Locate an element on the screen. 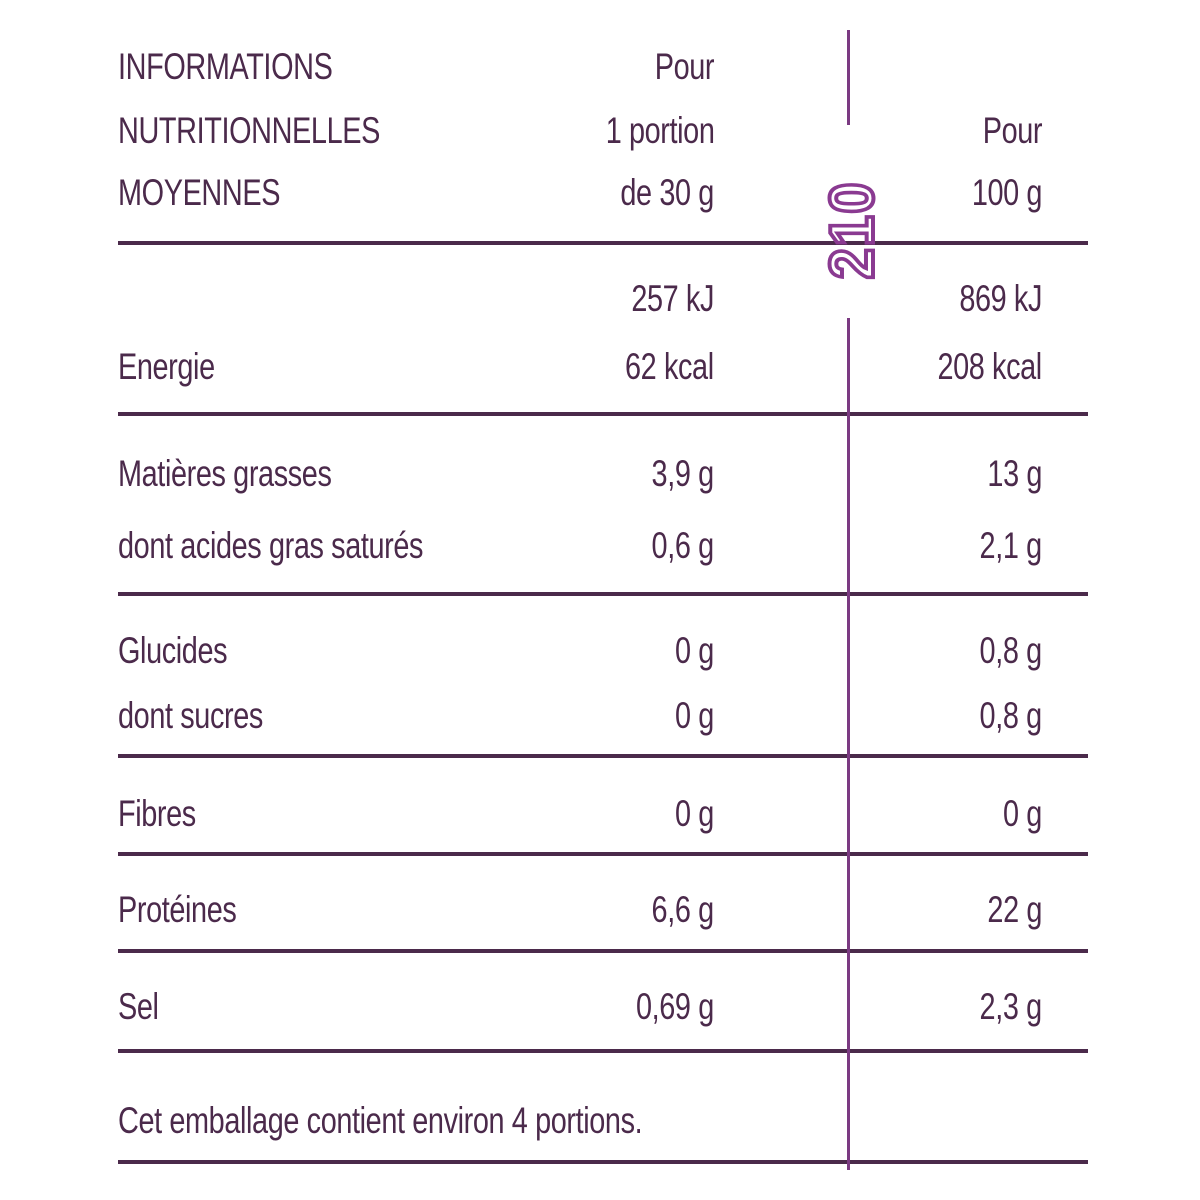  divider-fibres is located at coordinates (603, 854).